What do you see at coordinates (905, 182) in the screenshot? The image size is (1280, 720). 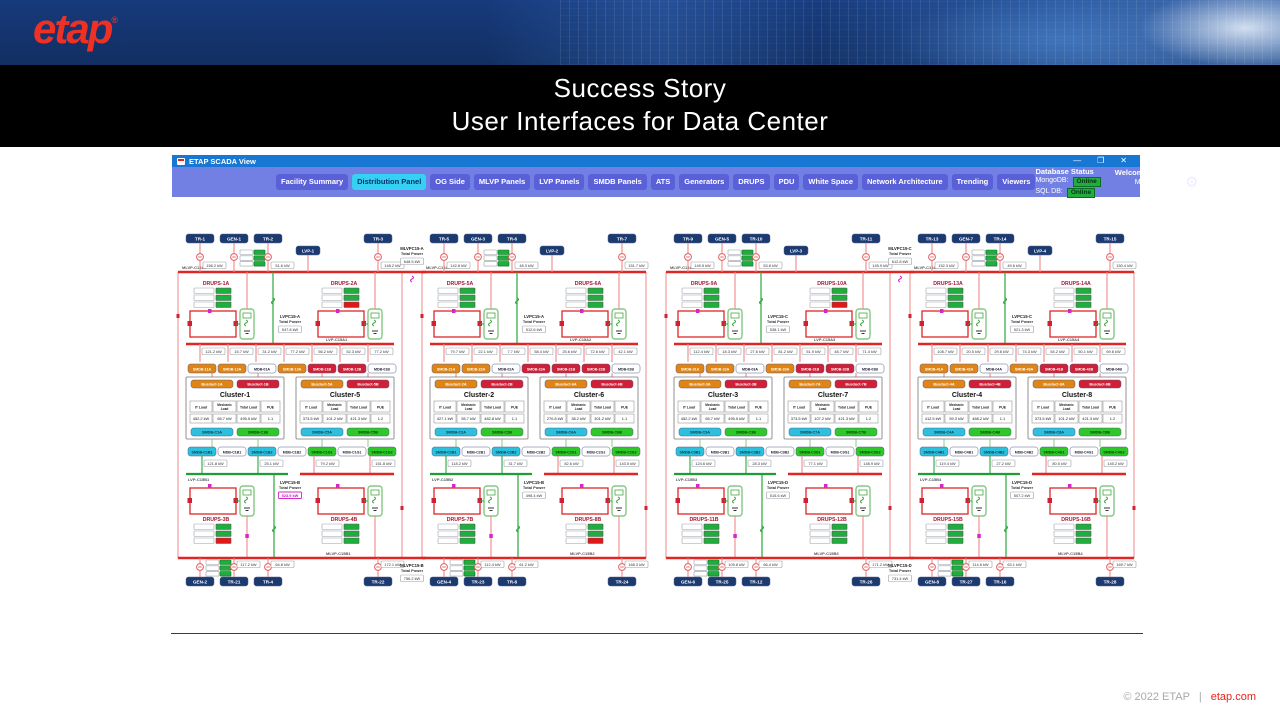 I see `tab-network-architecture: Network Architecture` at bounding box center [905, 182].